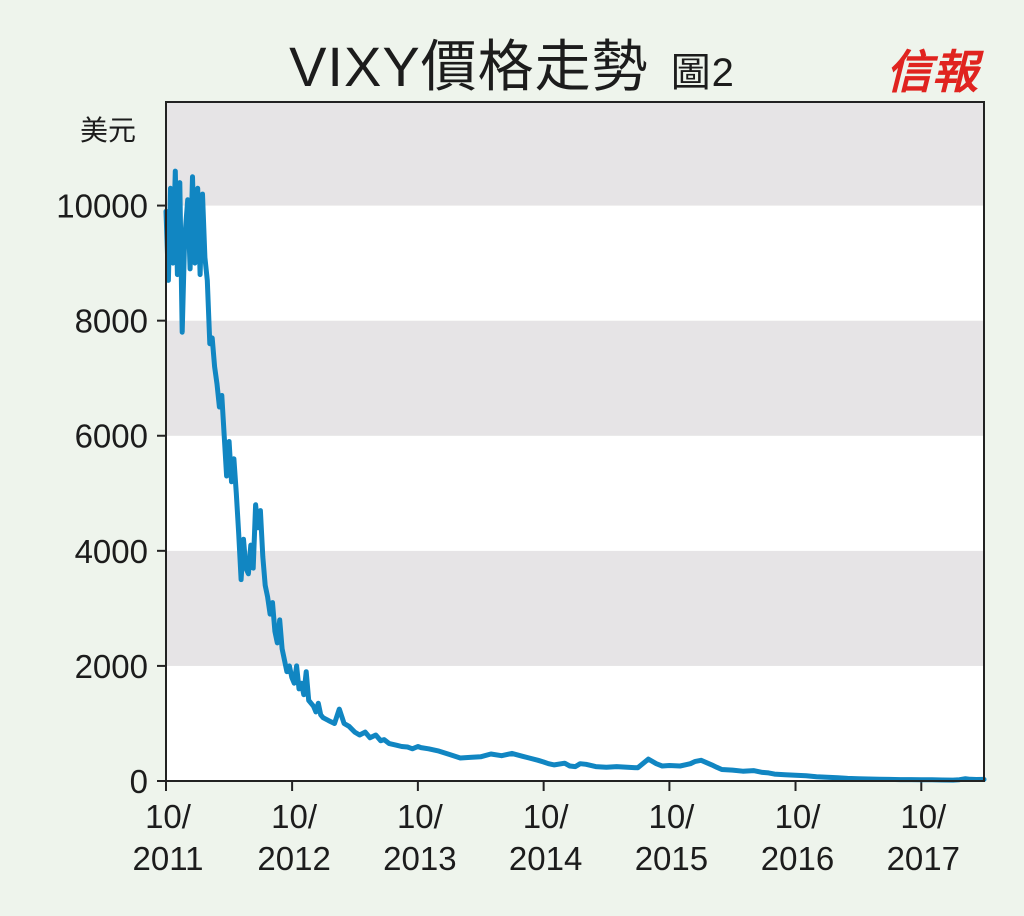  I want to click on x-tick-label: 2011, so click(168, 858).